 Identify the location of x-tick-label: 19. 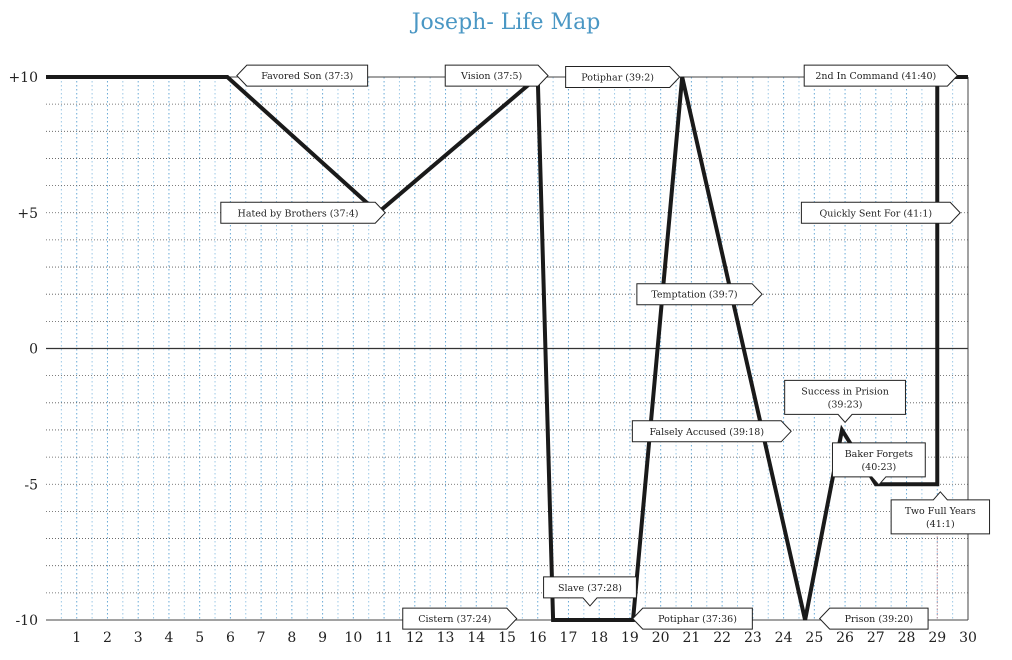
(630, 638).